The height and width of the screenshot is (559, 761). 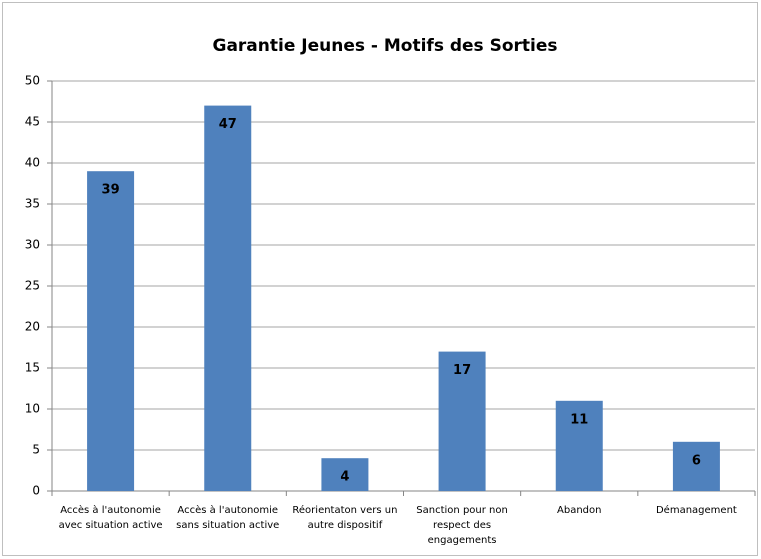 I want to click on y-tick-label: 45, so click(x=32, y=122).